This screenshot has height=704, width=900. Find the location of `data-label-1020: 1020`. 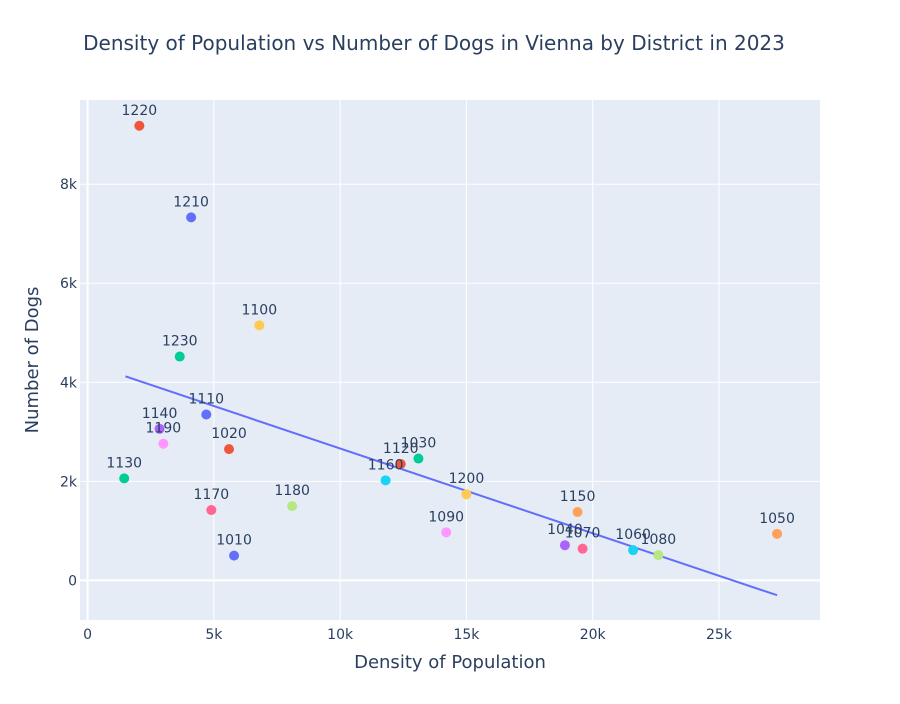

data-label-1020: 1020 is located at coordinates (229, 434).